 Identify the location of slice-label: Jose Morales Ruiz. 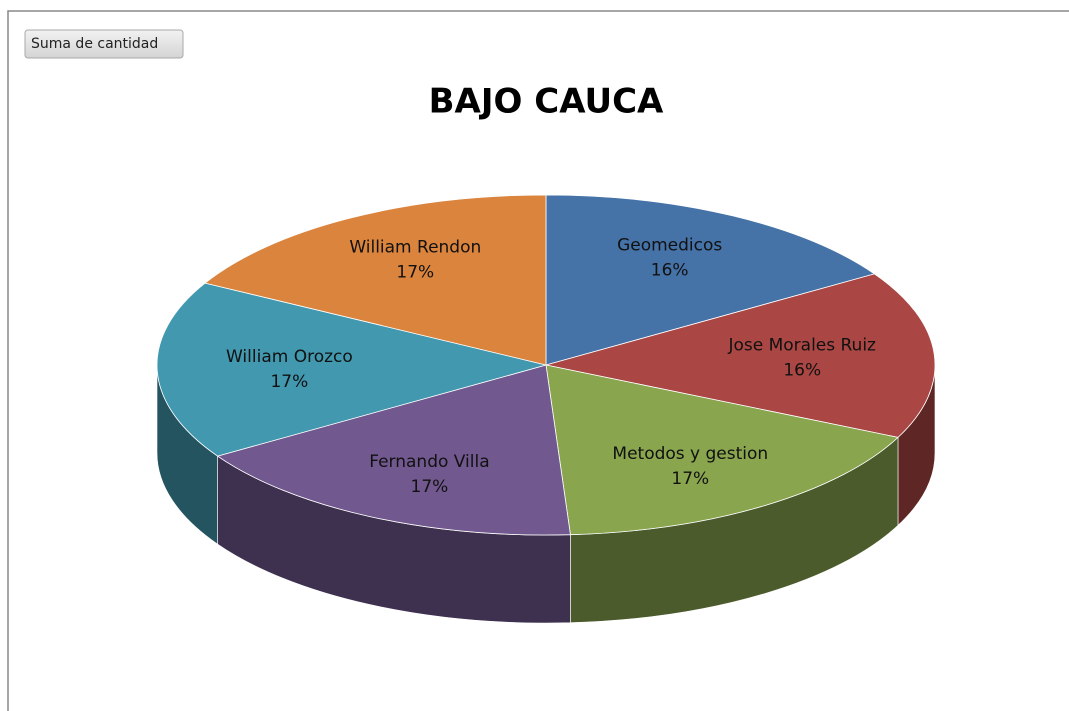
(801, 345).